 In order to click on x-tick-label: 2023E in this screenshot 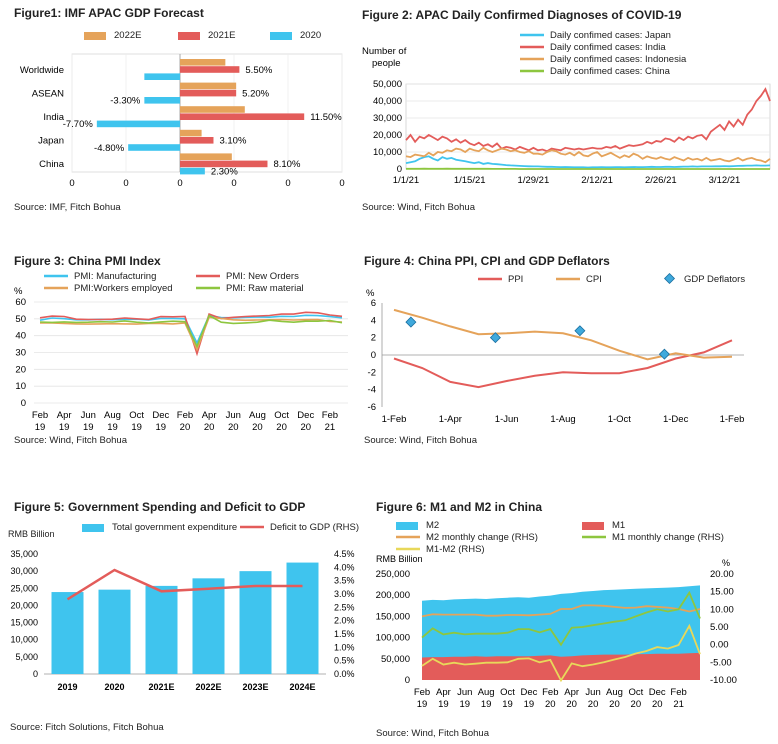, I will do `click(255, 687)`.